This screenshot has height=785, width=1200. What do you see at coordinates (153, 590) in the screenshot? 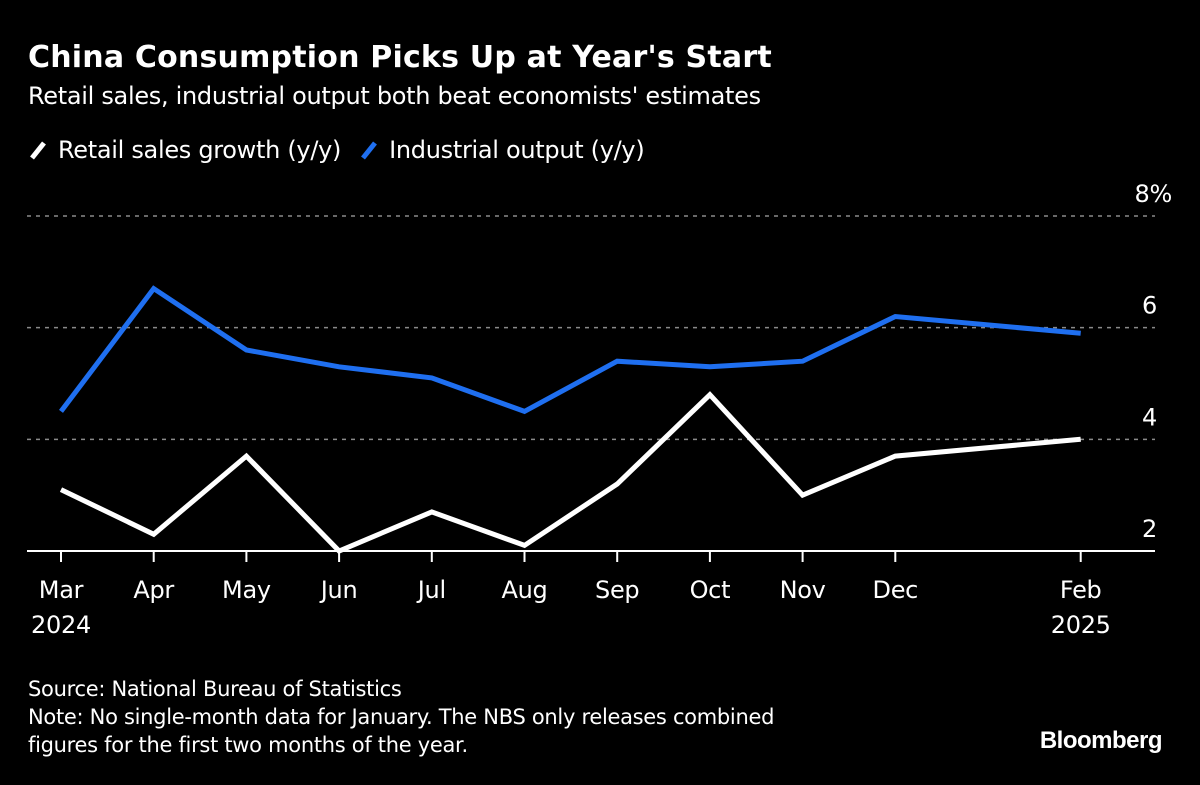
I see `x-tick-label-month: Apr` at bounding box center [153, 590].